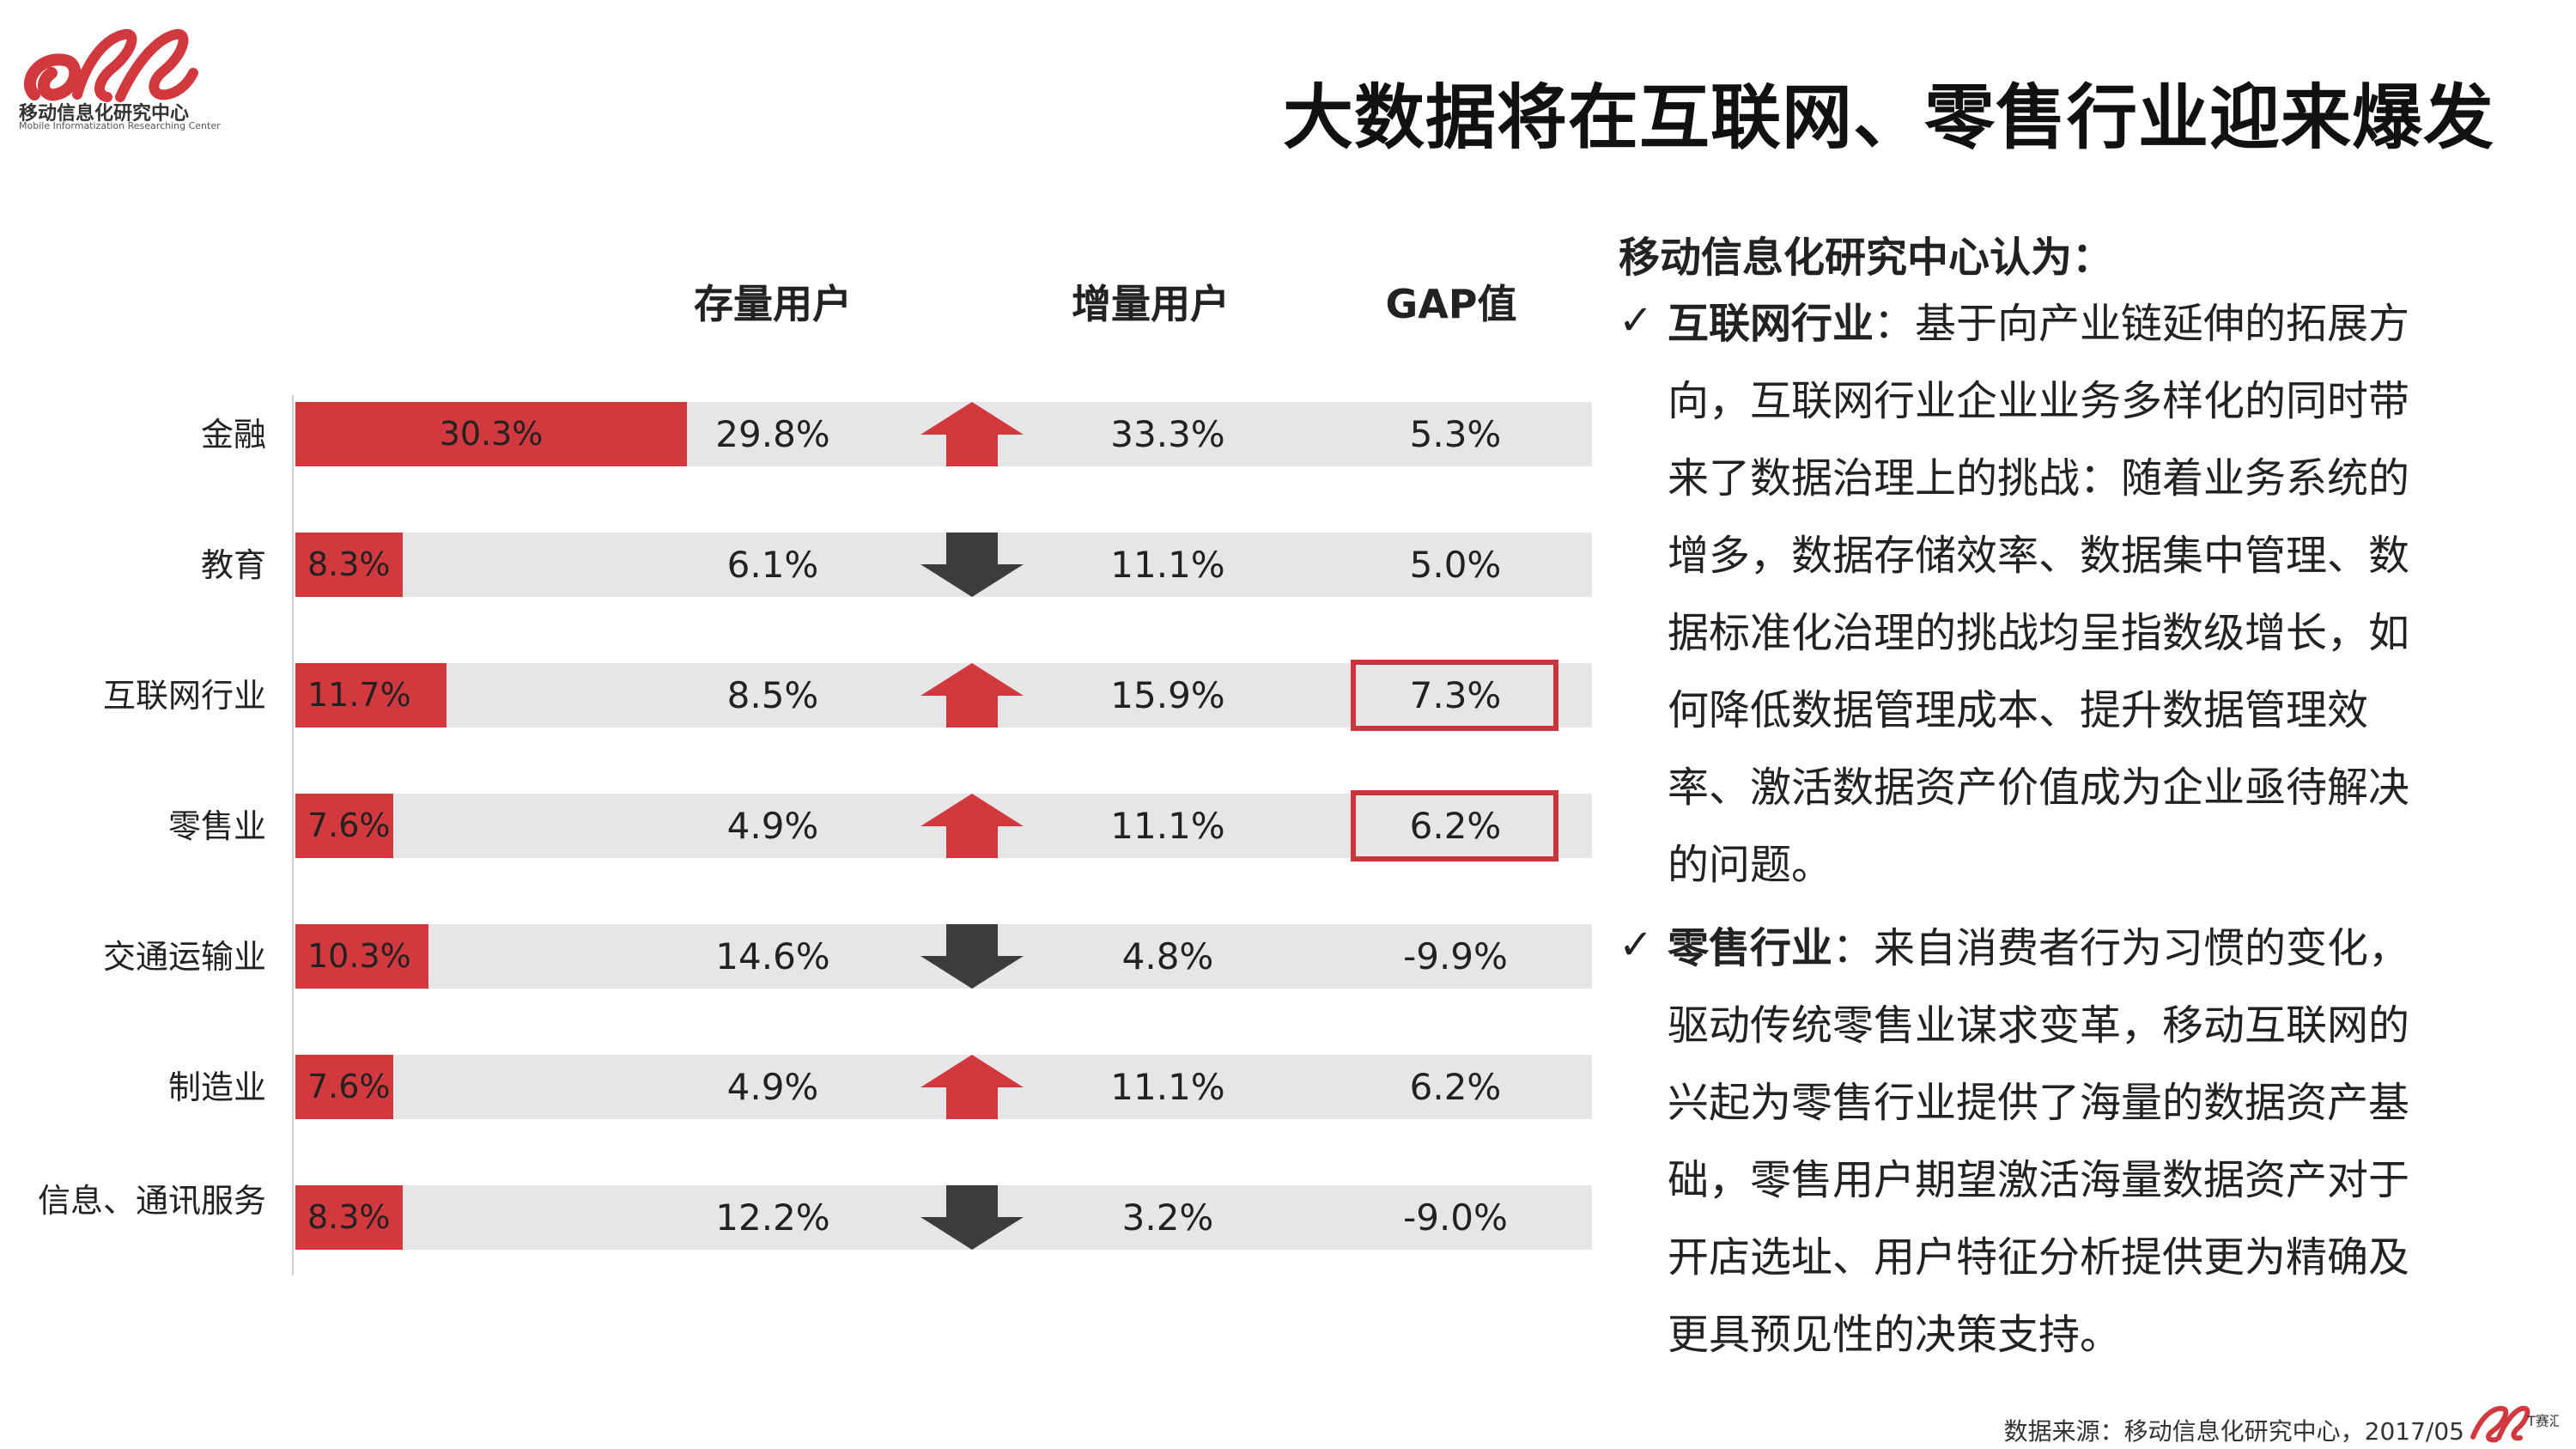  I want to click on footer-logo-text: T赛汇, so click(2543, 1421).